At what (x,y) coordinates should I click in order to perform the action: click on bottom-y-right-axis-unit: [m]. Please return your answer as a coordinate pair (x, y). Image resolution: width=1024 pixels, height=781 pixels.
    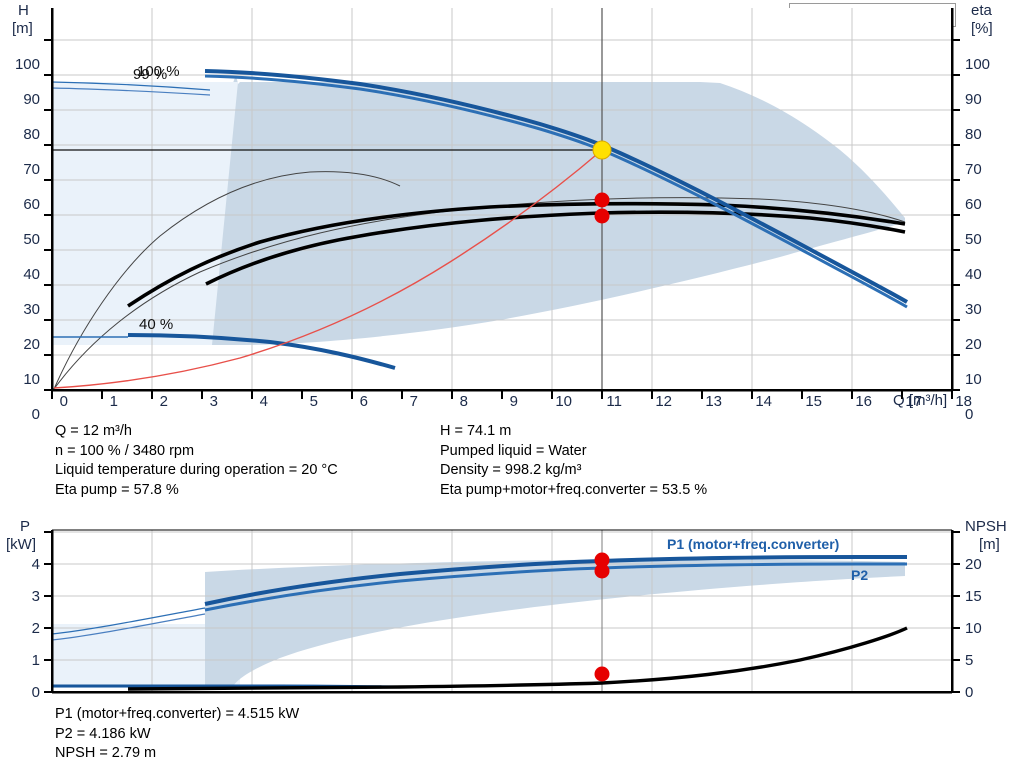
    Looking at the image, I should click on (989, 544).